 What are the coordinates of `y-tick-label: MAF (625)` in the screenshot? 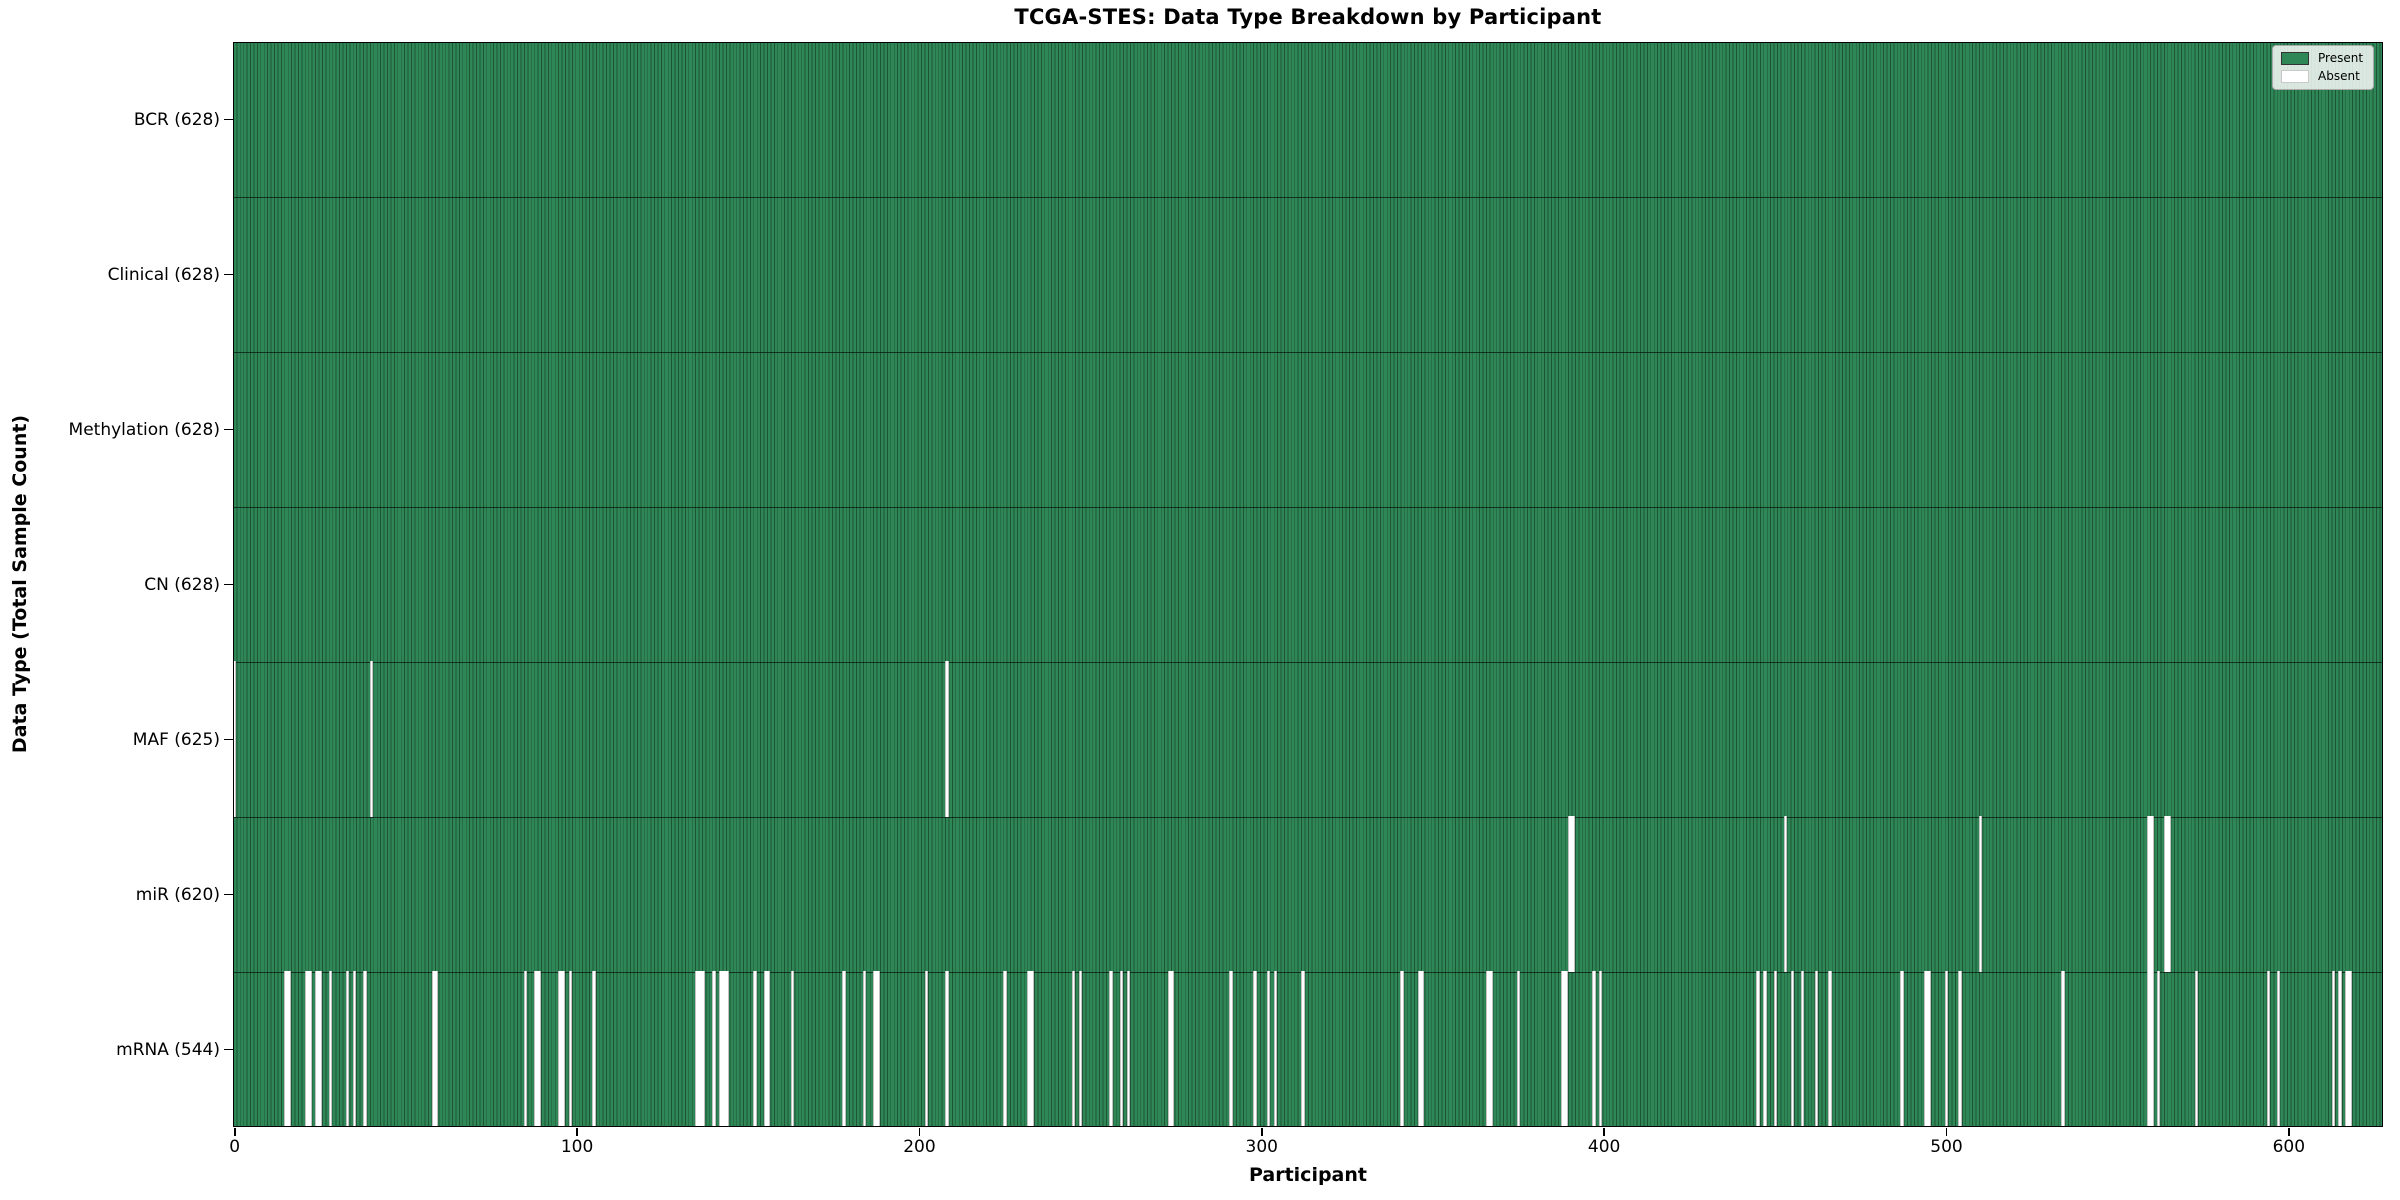 It's located at (176, 739).